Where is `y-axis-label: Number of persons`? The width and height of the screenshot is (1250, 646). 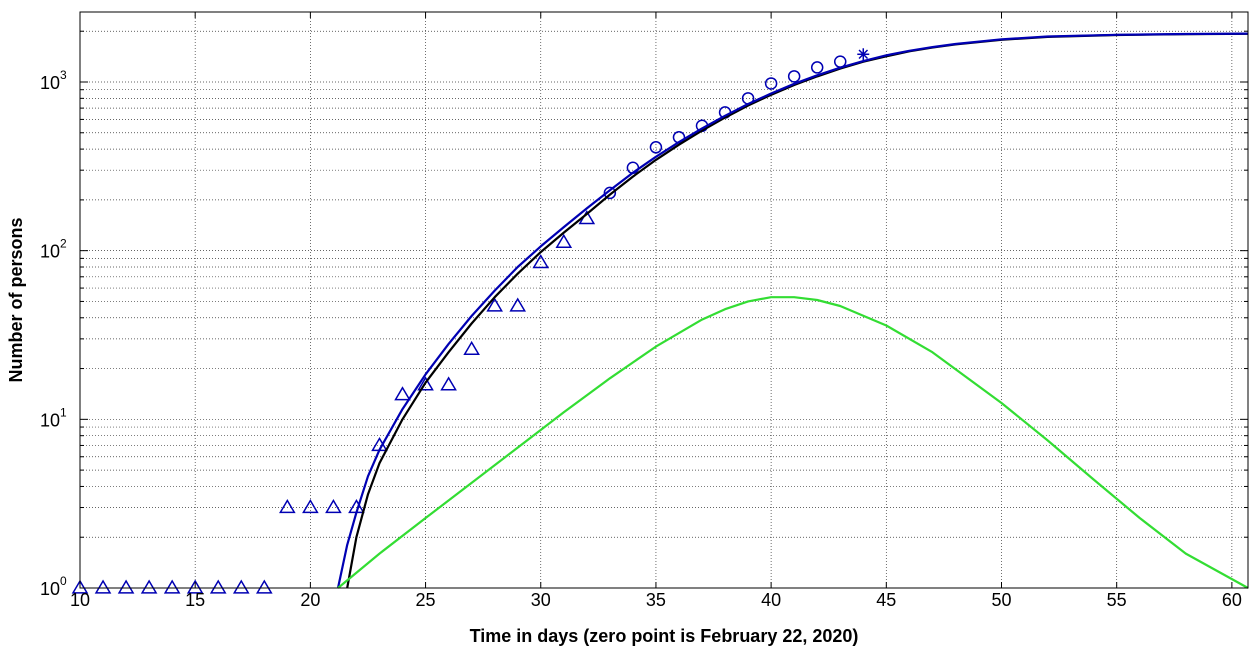 y-axis-label: Number of persons is located at coordinates (16, 299).